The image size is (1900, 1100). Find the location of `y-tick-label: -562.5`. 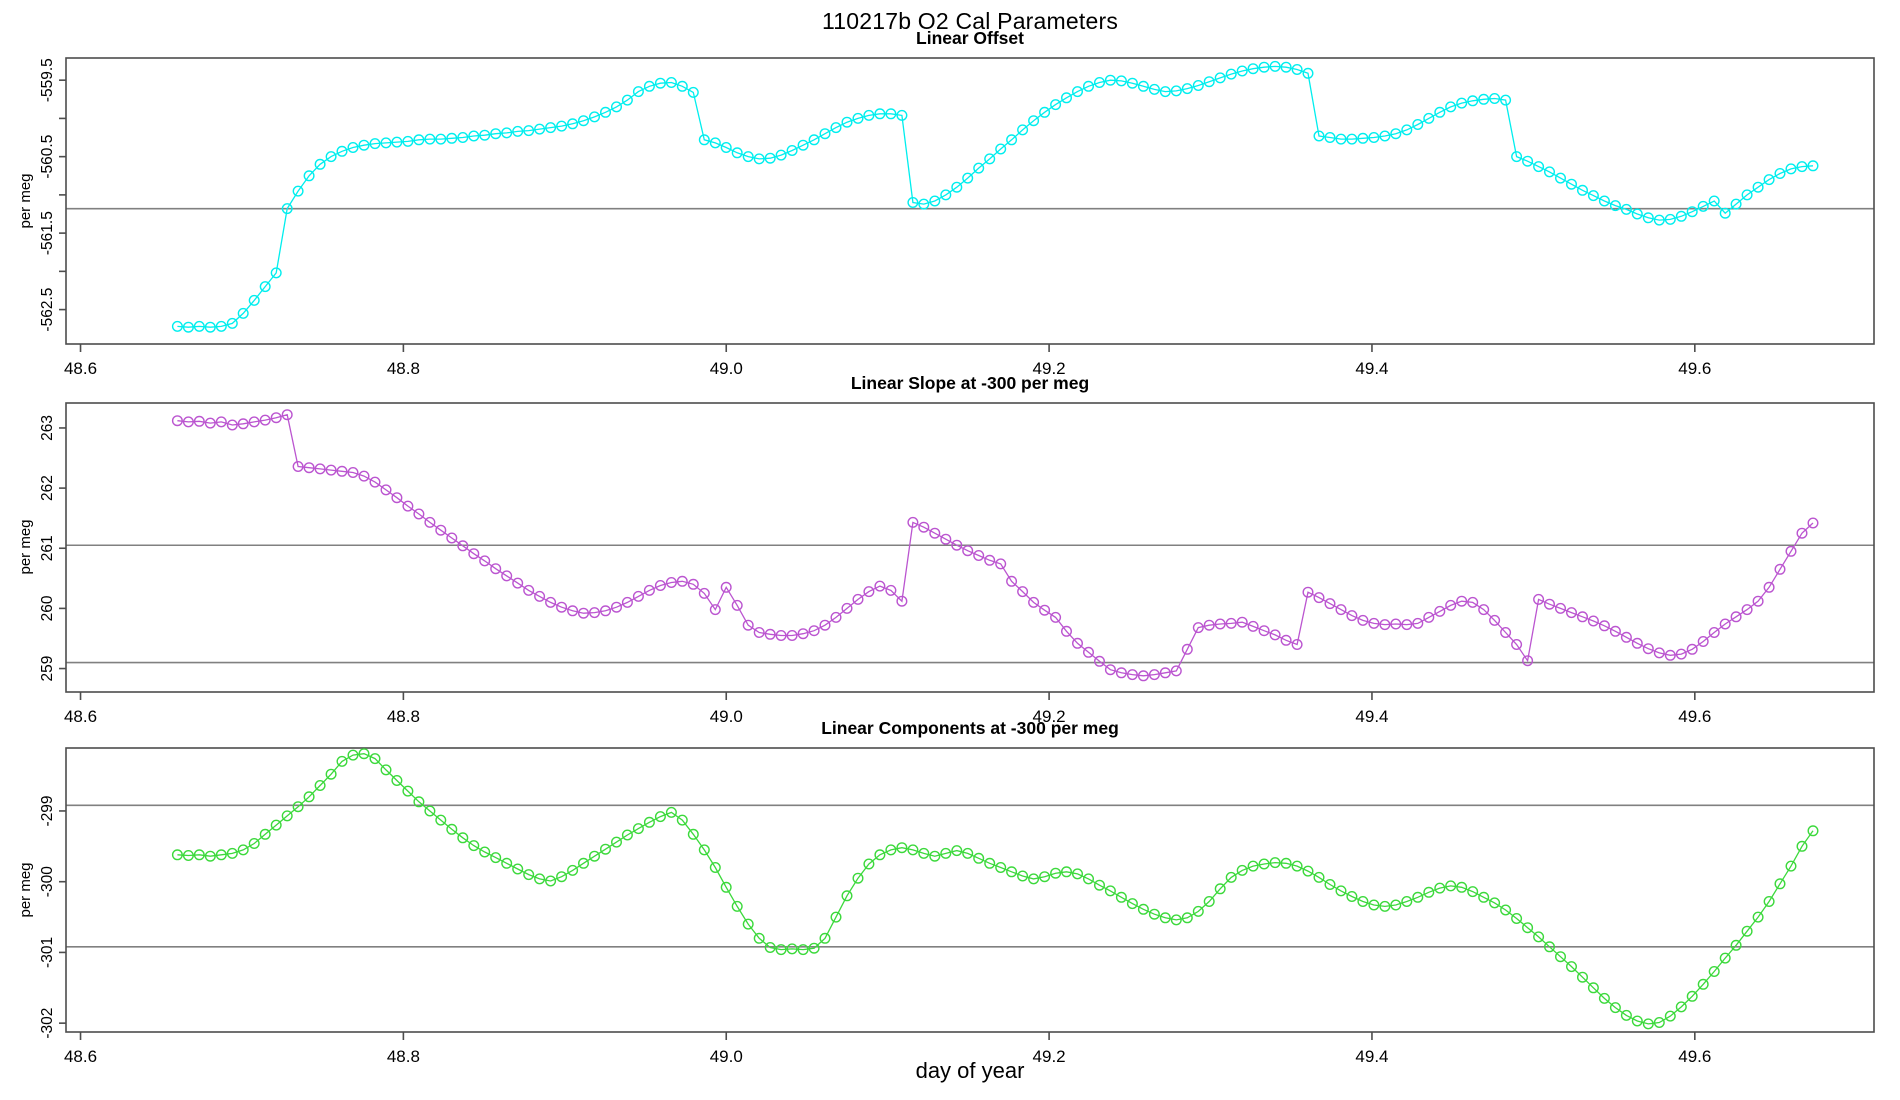

y-tick-label: -562.5 is located at coordinates (47, 310).